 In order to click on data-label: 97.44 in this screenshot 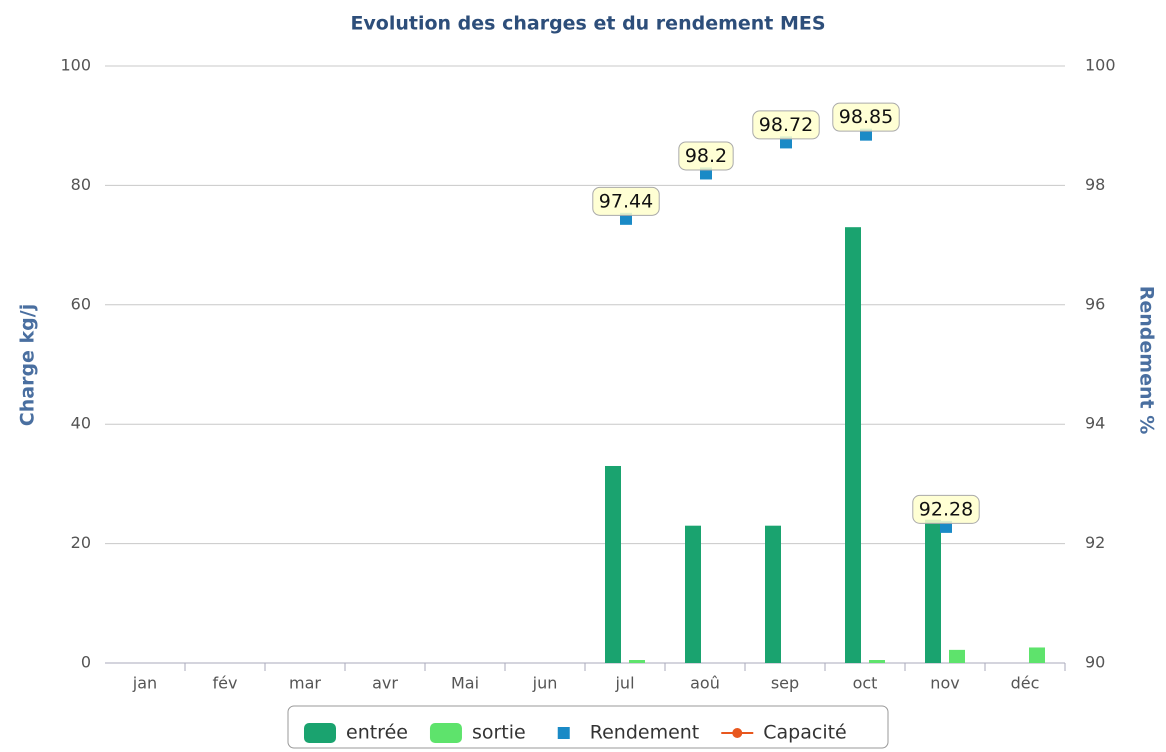, I will do `click(626, 201)`.